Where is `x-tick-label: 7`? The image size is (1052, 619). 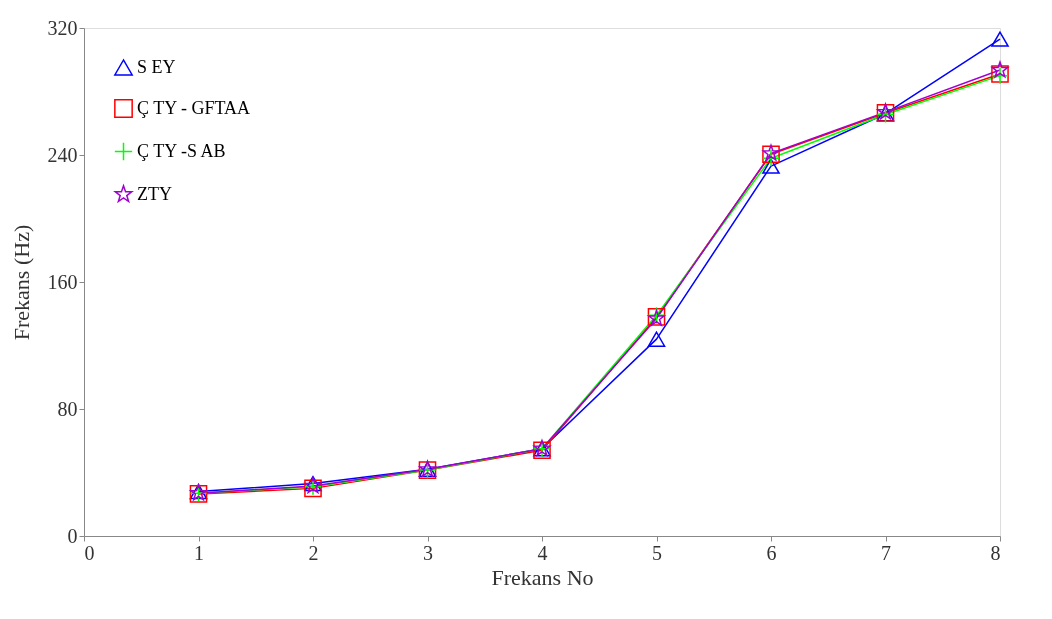
x-tick-label: 7 is located at coordinates (886, 552).